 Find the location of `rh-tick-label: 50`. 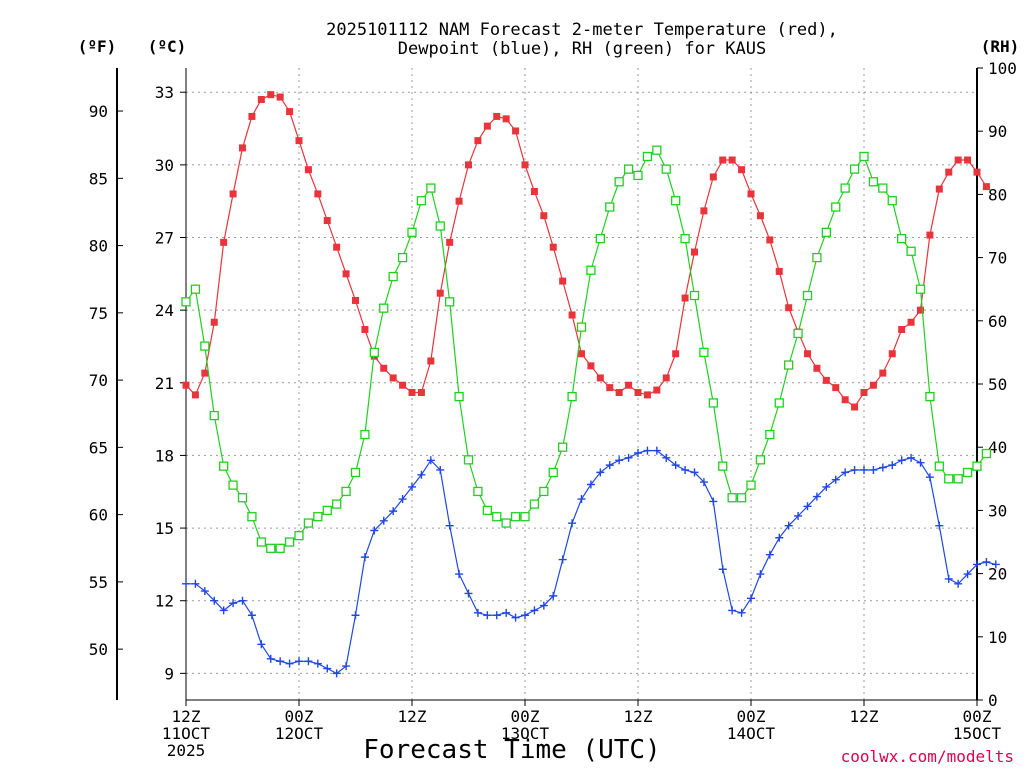

rh-tick-label: 50 is located at coordinates (997, 384).